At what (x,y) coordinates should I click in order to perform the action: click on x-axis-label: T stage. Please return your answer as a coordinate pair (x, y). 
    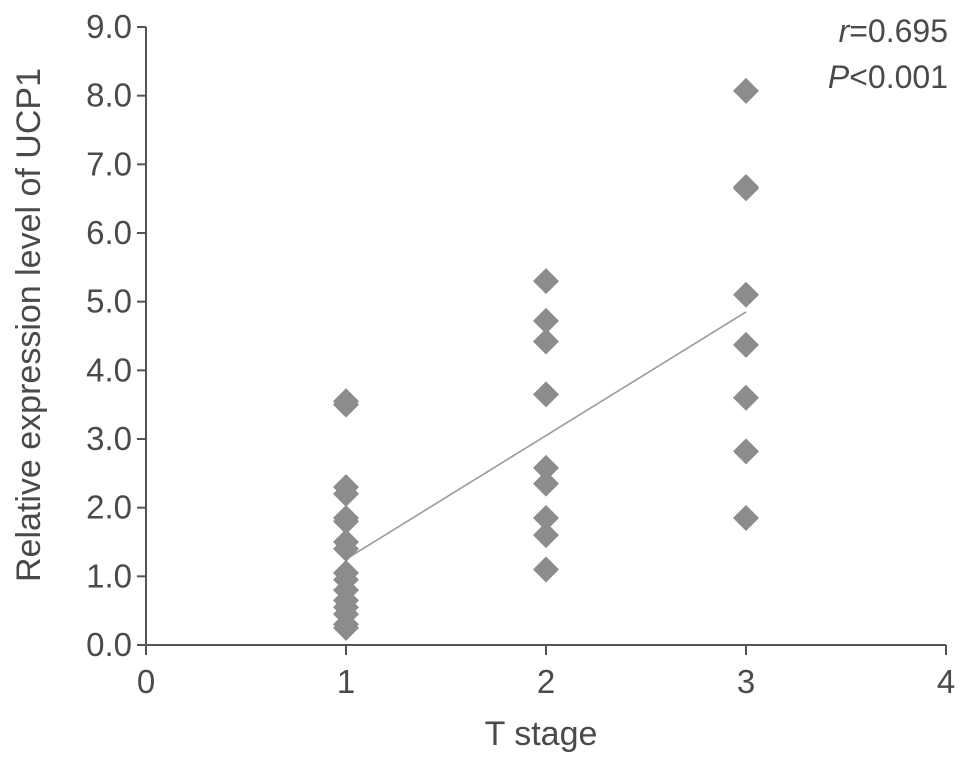
    Looking at the image, I should click on (541, 734).